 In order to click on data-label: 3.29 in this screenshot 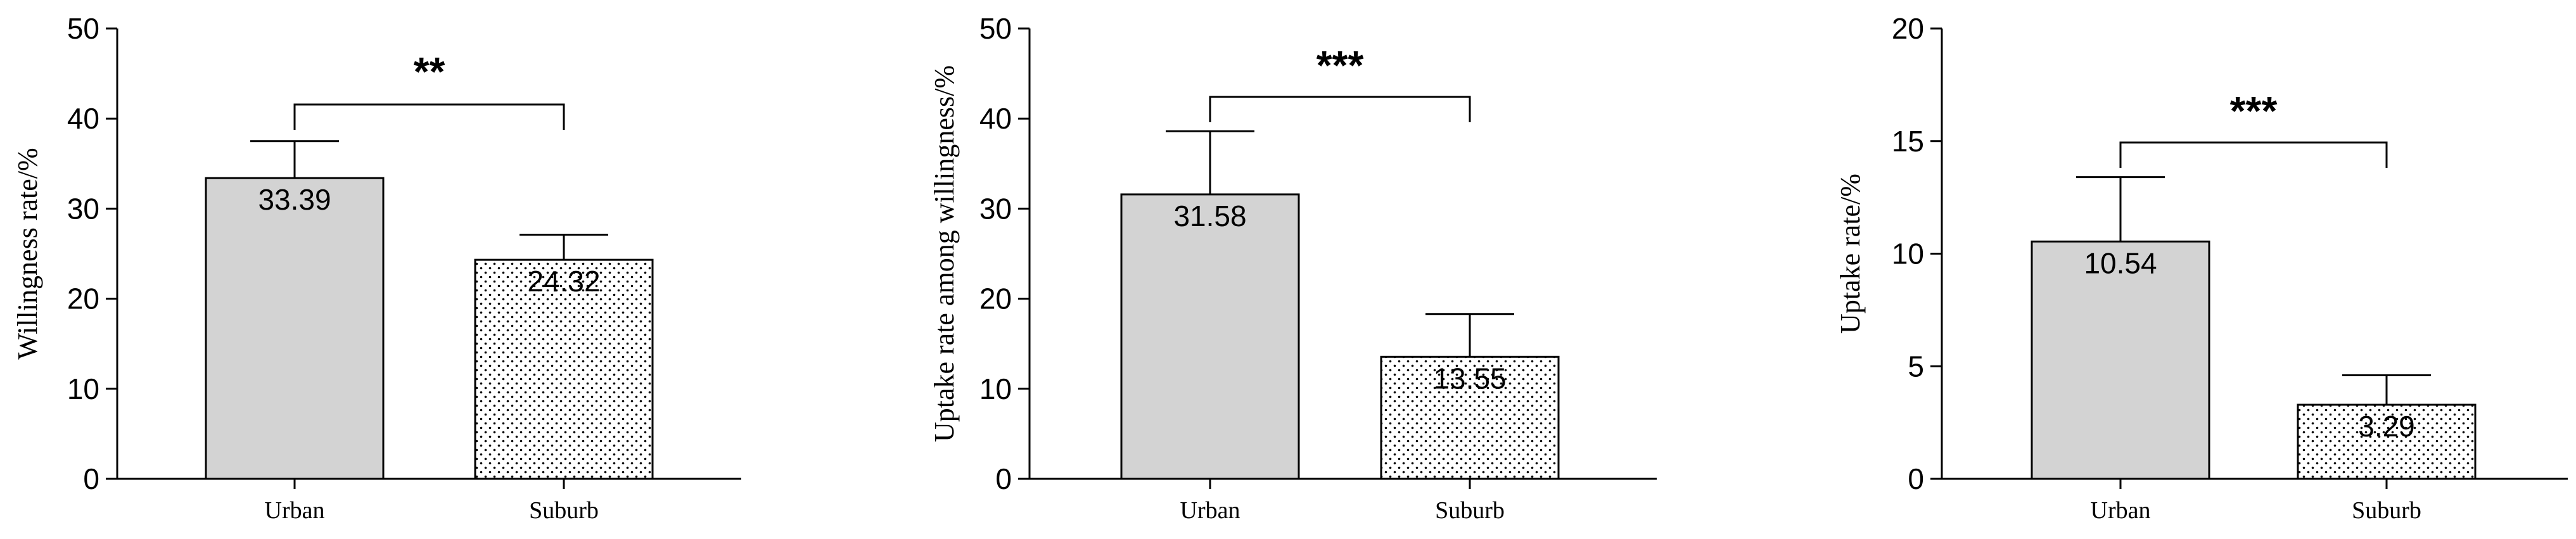, I will do `click(2386, 426)`.